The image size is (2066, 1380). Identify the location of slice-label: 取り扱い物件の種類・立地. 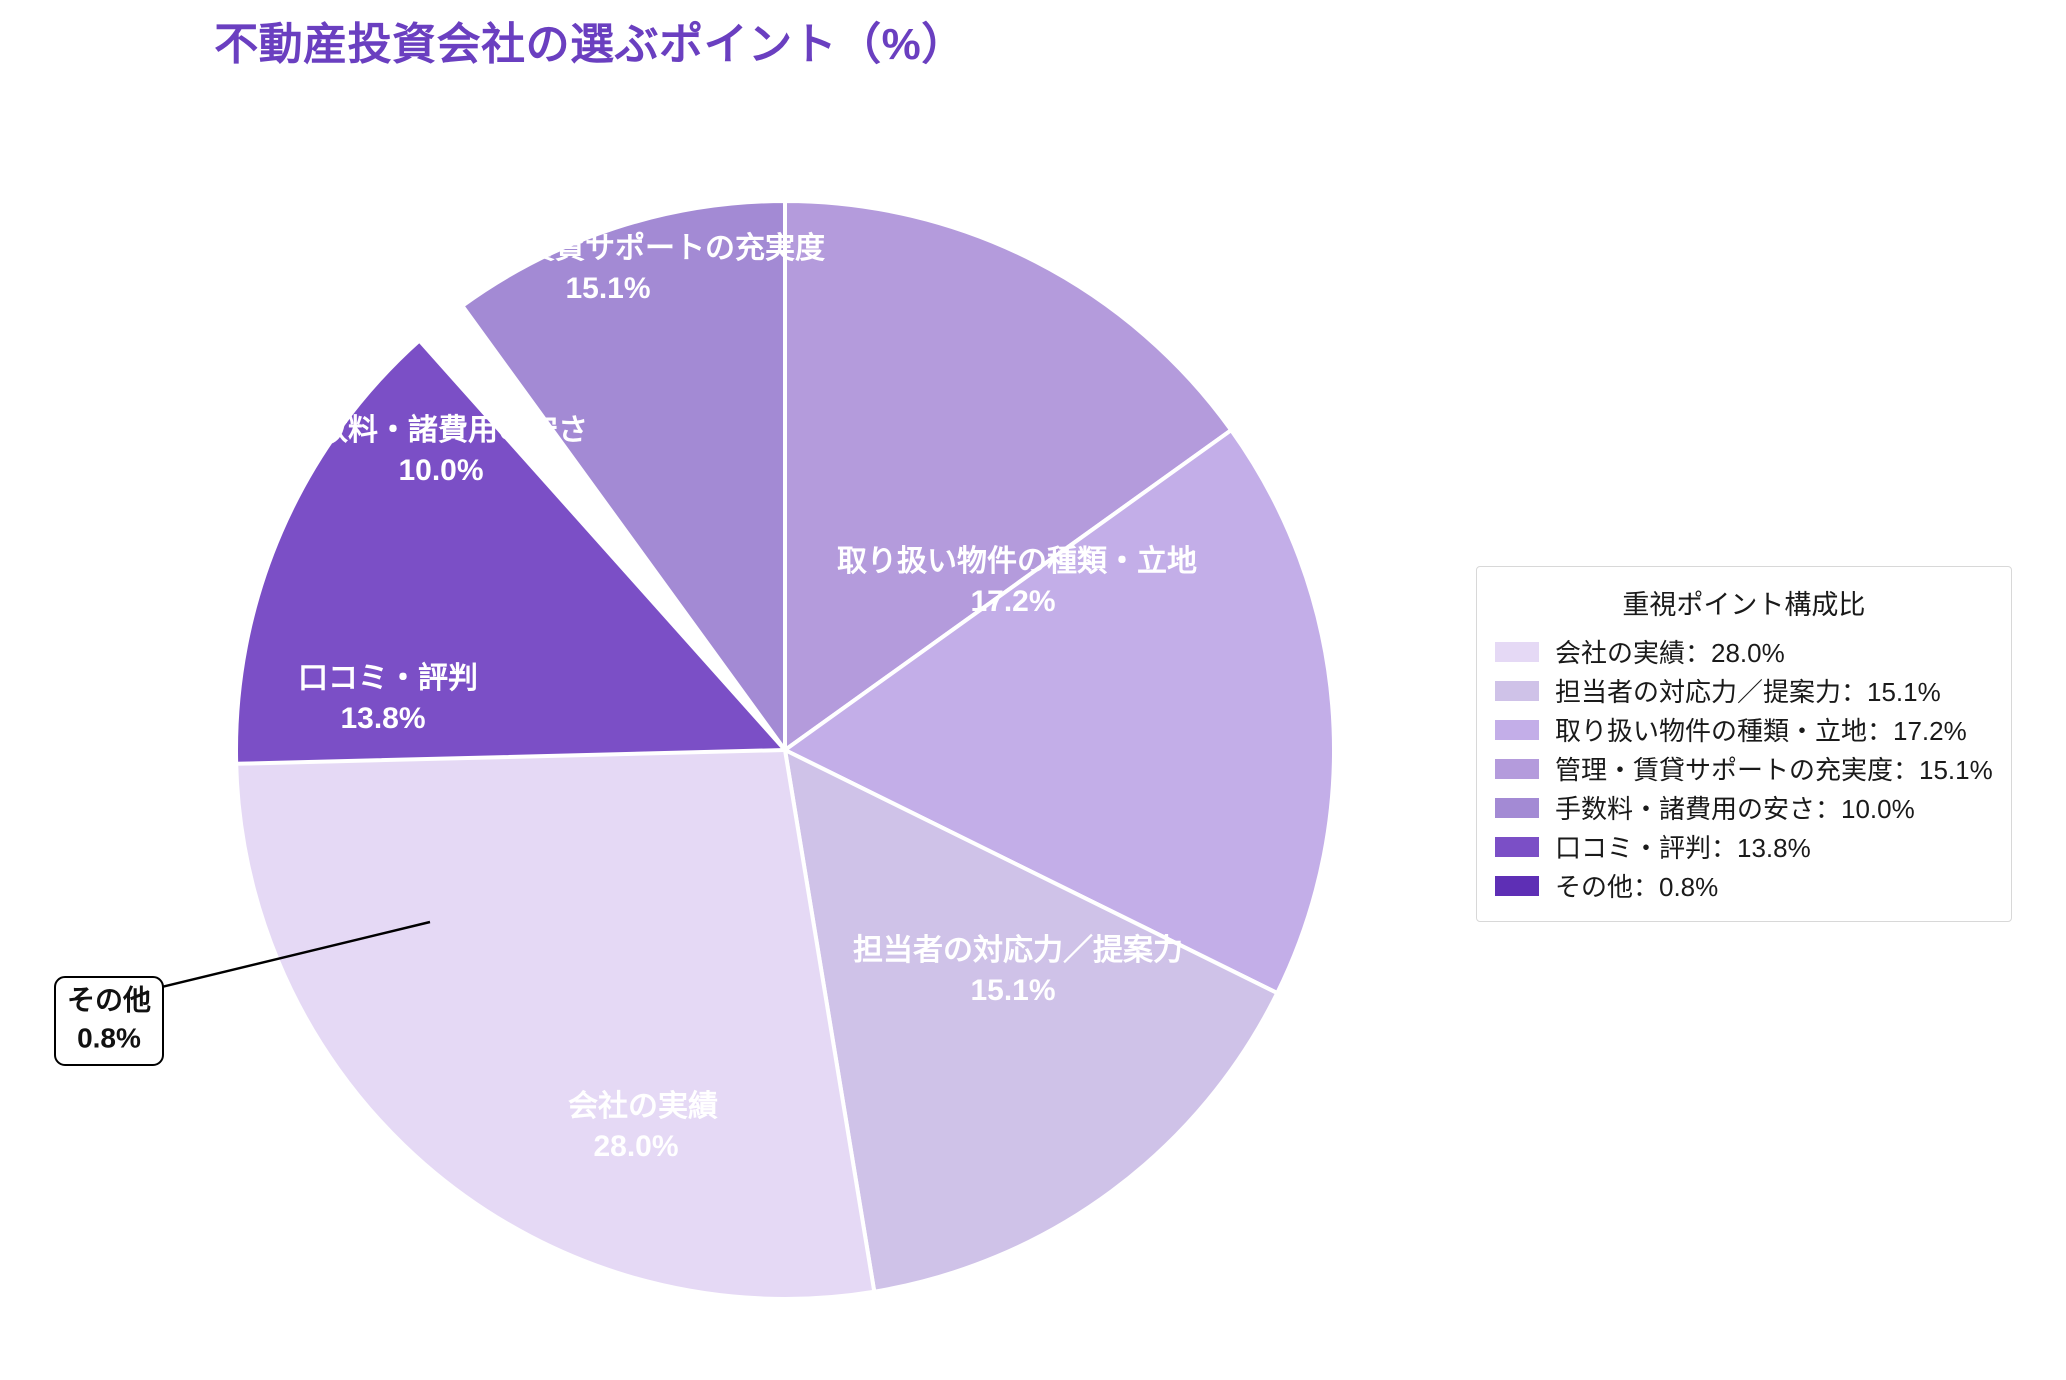
(1017, 561).